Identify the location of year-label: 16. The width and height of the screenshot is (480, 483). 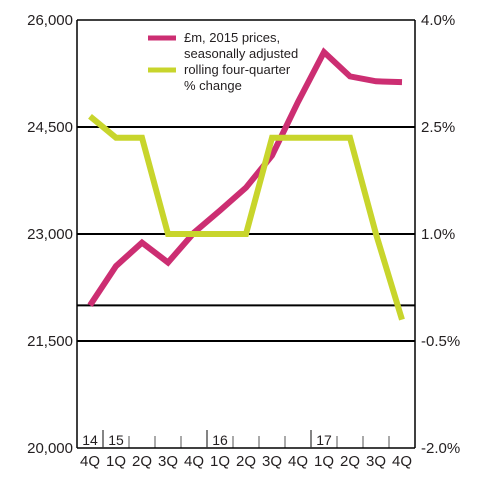
(220, 440).